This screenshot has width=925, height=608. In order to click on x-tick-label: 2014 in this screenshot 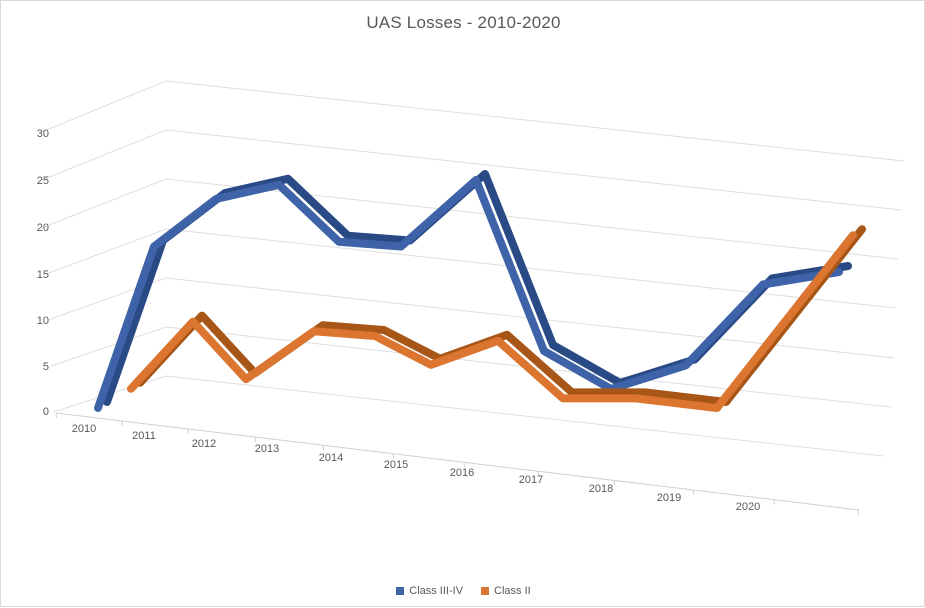, I will do `click(331, 458)`.